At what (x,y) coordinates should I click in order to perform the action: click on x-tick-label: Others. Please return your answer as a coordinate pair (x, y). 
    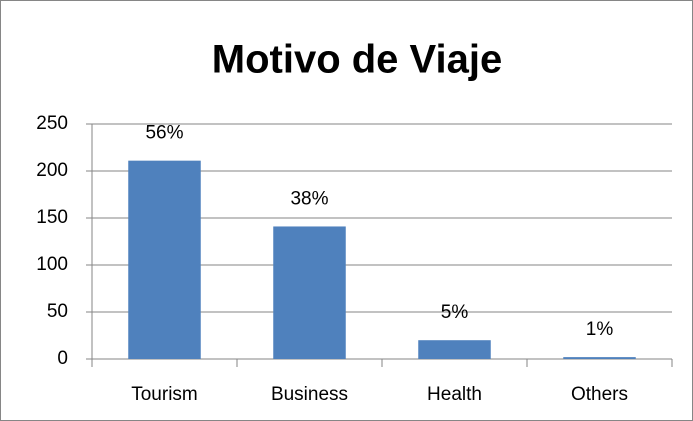
    Looking at the image, I should click on (599, 394).